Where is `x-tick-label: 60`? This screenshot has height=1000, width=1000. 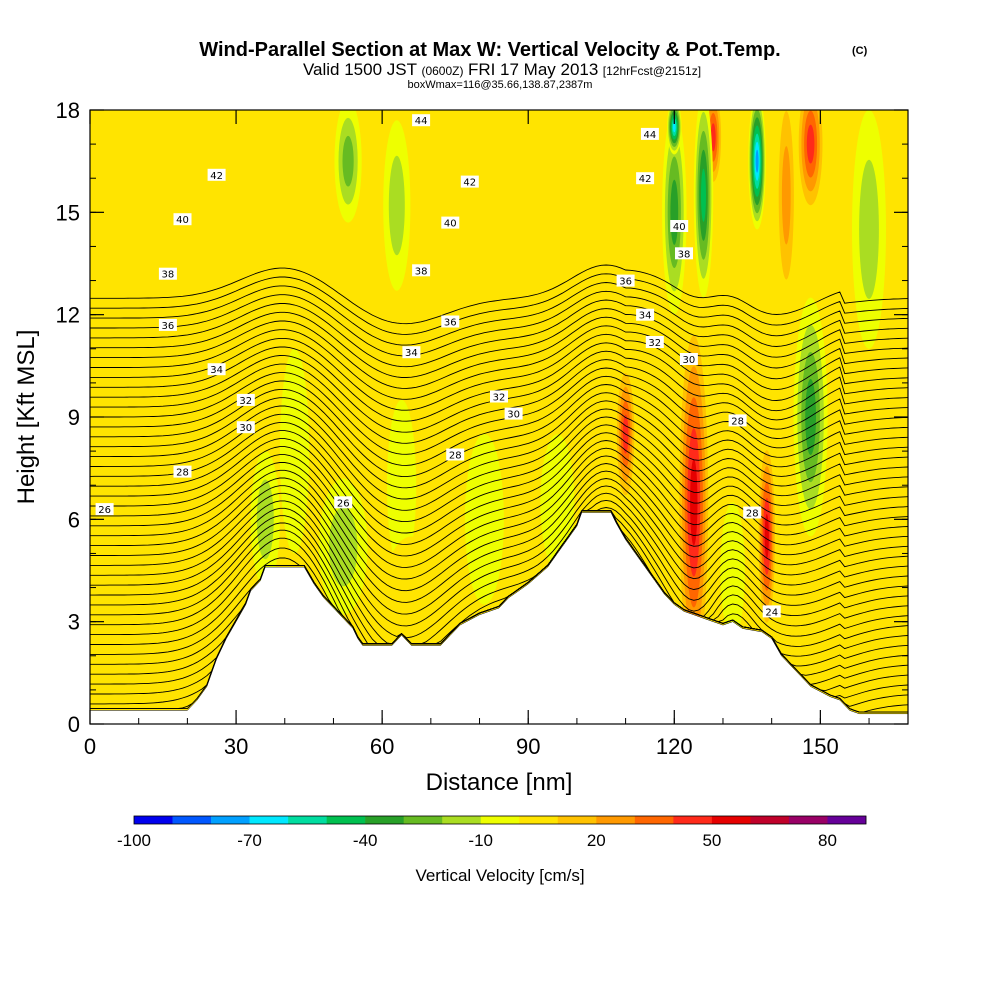
x-tick-label: 60 is located at coordinates (382, 746).